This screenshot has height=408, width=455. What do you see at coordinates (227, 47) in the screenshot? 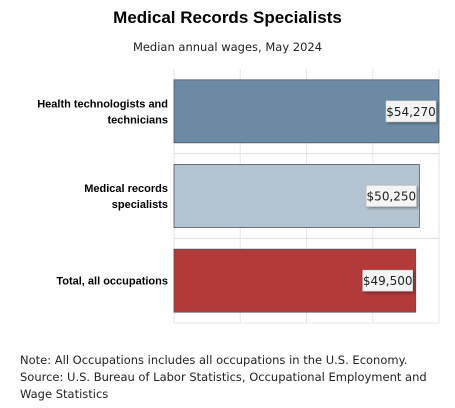
I see `chart-subtitle: Median annual wages, May 2024` at bounding box center [227, 47].